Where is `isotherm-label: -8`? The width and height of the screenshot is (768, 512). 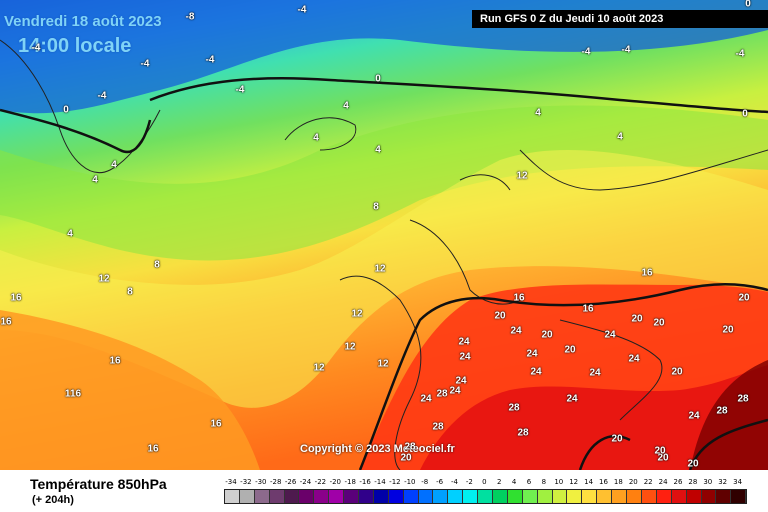 isotherm-label: -8 is located at coordinates (190, 17).